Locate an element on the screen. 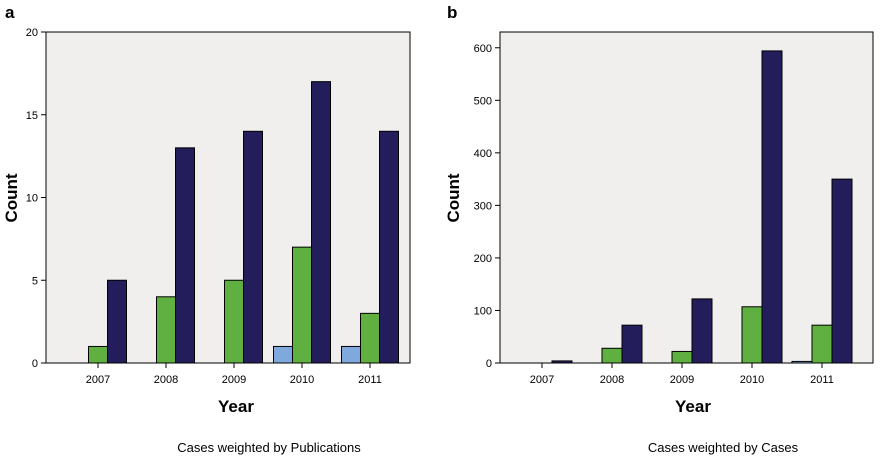 The height and width of the screenshot is (467, 882). y-axis-b: 0 100 200 300 400 500 600 is located at coordinates (487, 206).